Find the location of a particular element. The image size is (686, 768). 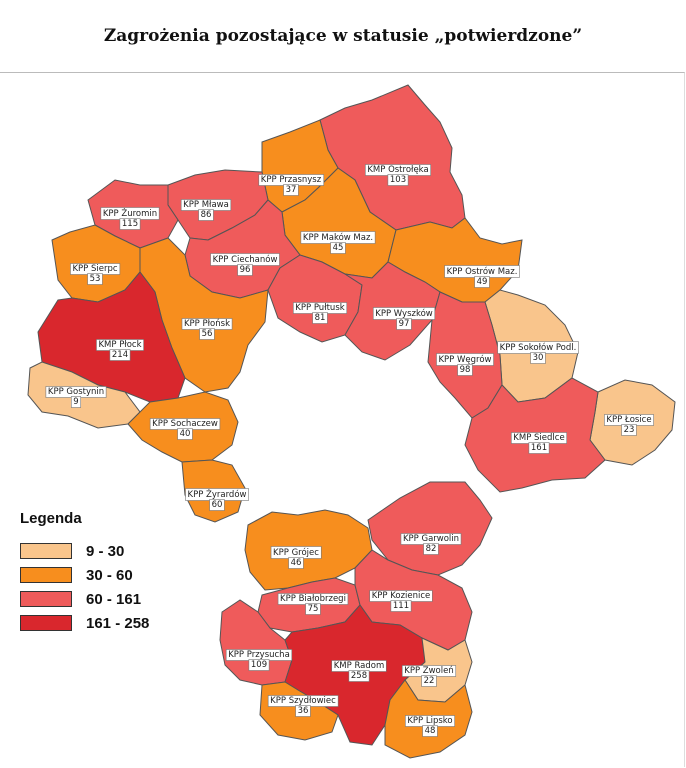

district-value: 86 is located at coordinates (206, 215).